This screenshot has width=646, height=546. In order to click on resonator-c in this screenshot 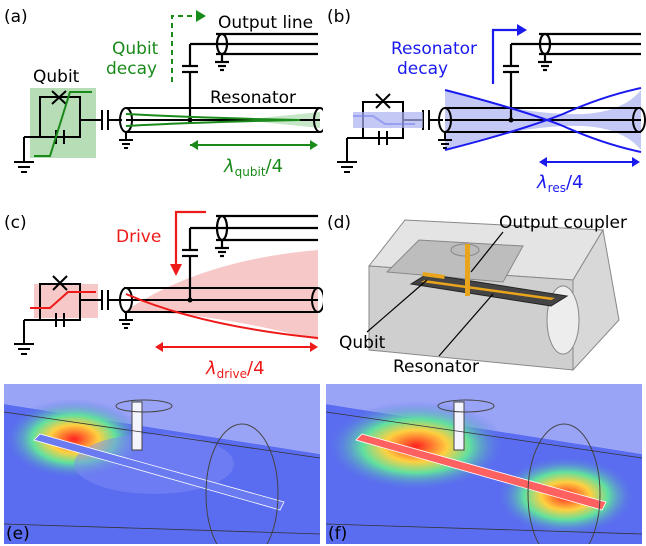, I will do `click(221, 308)`.